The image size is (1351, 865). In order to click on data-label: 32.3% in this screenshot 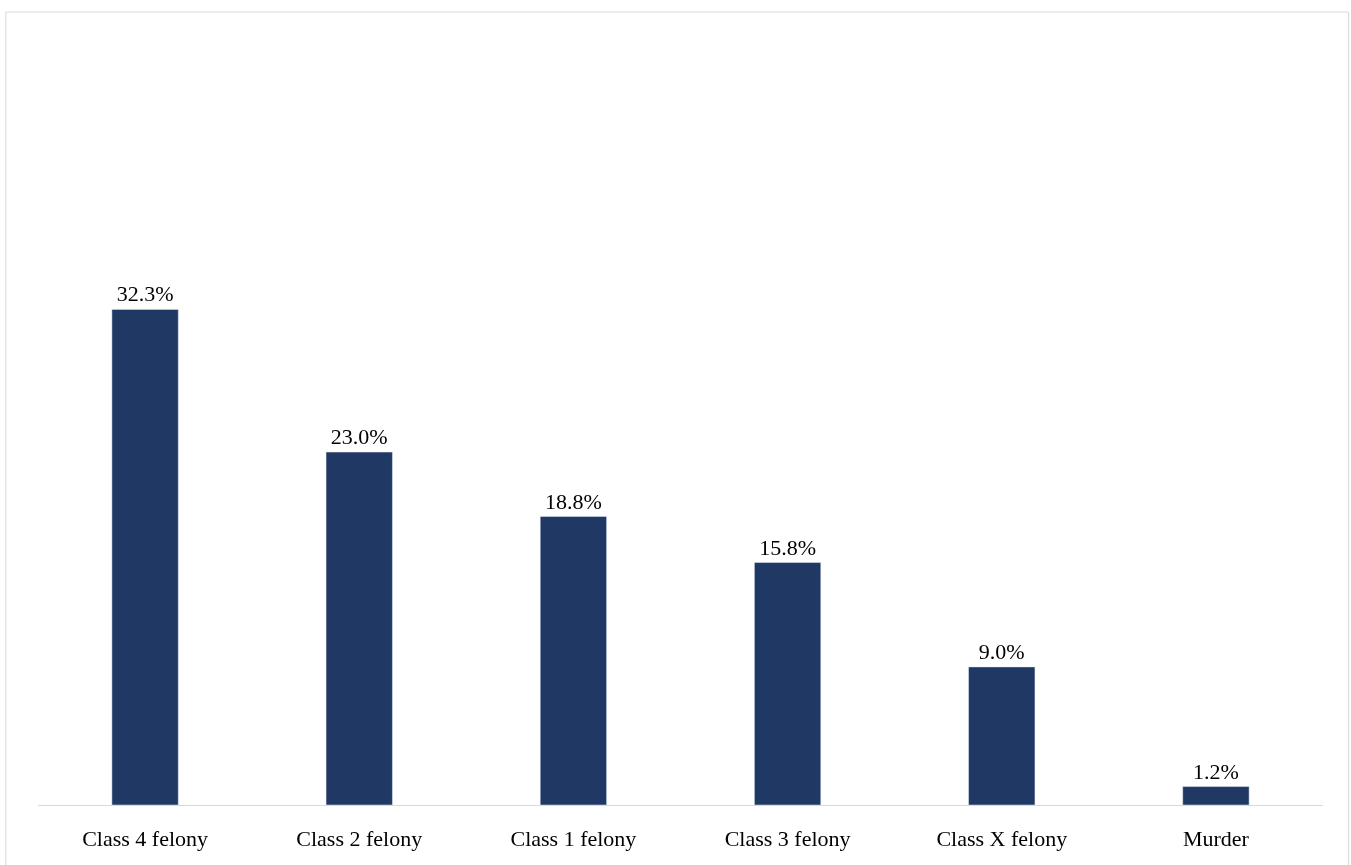, I will do `click(145, 294)`.